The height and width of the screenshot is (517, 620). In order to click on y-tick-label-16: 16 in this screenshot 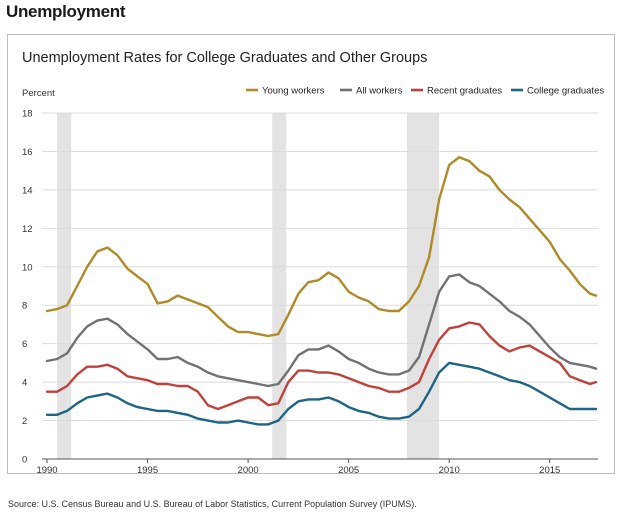, I will do `click(27, 152)`.